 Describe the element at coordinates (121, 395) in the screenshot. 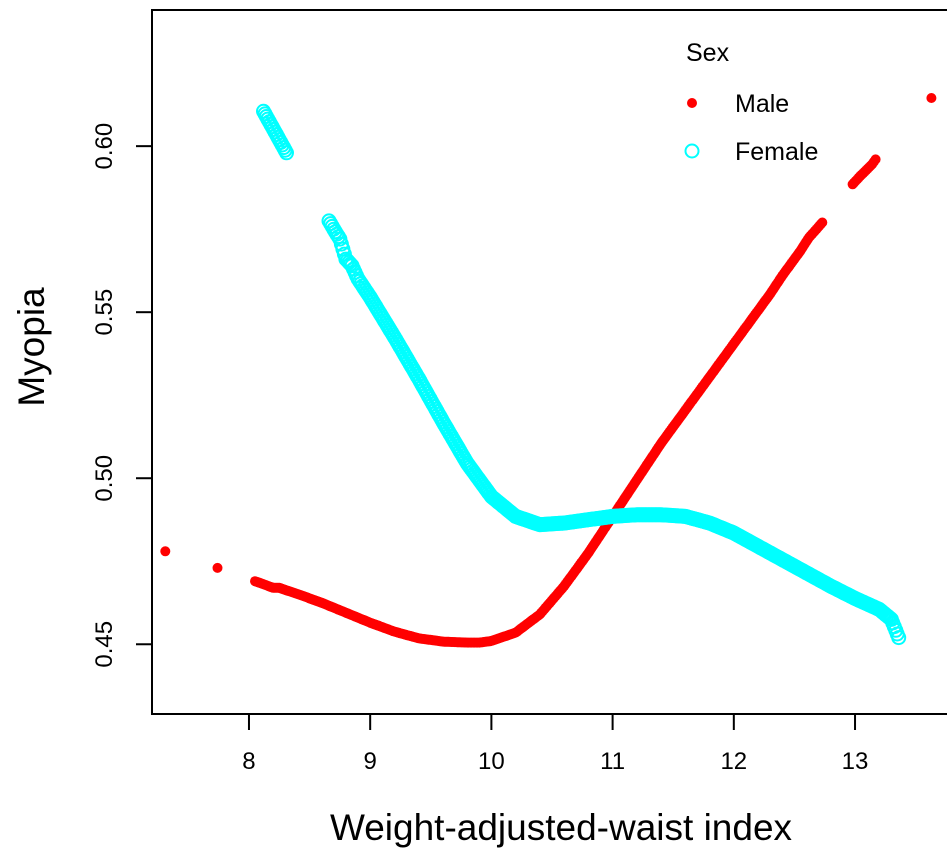

I see `y-axis: 0.45 0.50 0.55 0.60` at that location.